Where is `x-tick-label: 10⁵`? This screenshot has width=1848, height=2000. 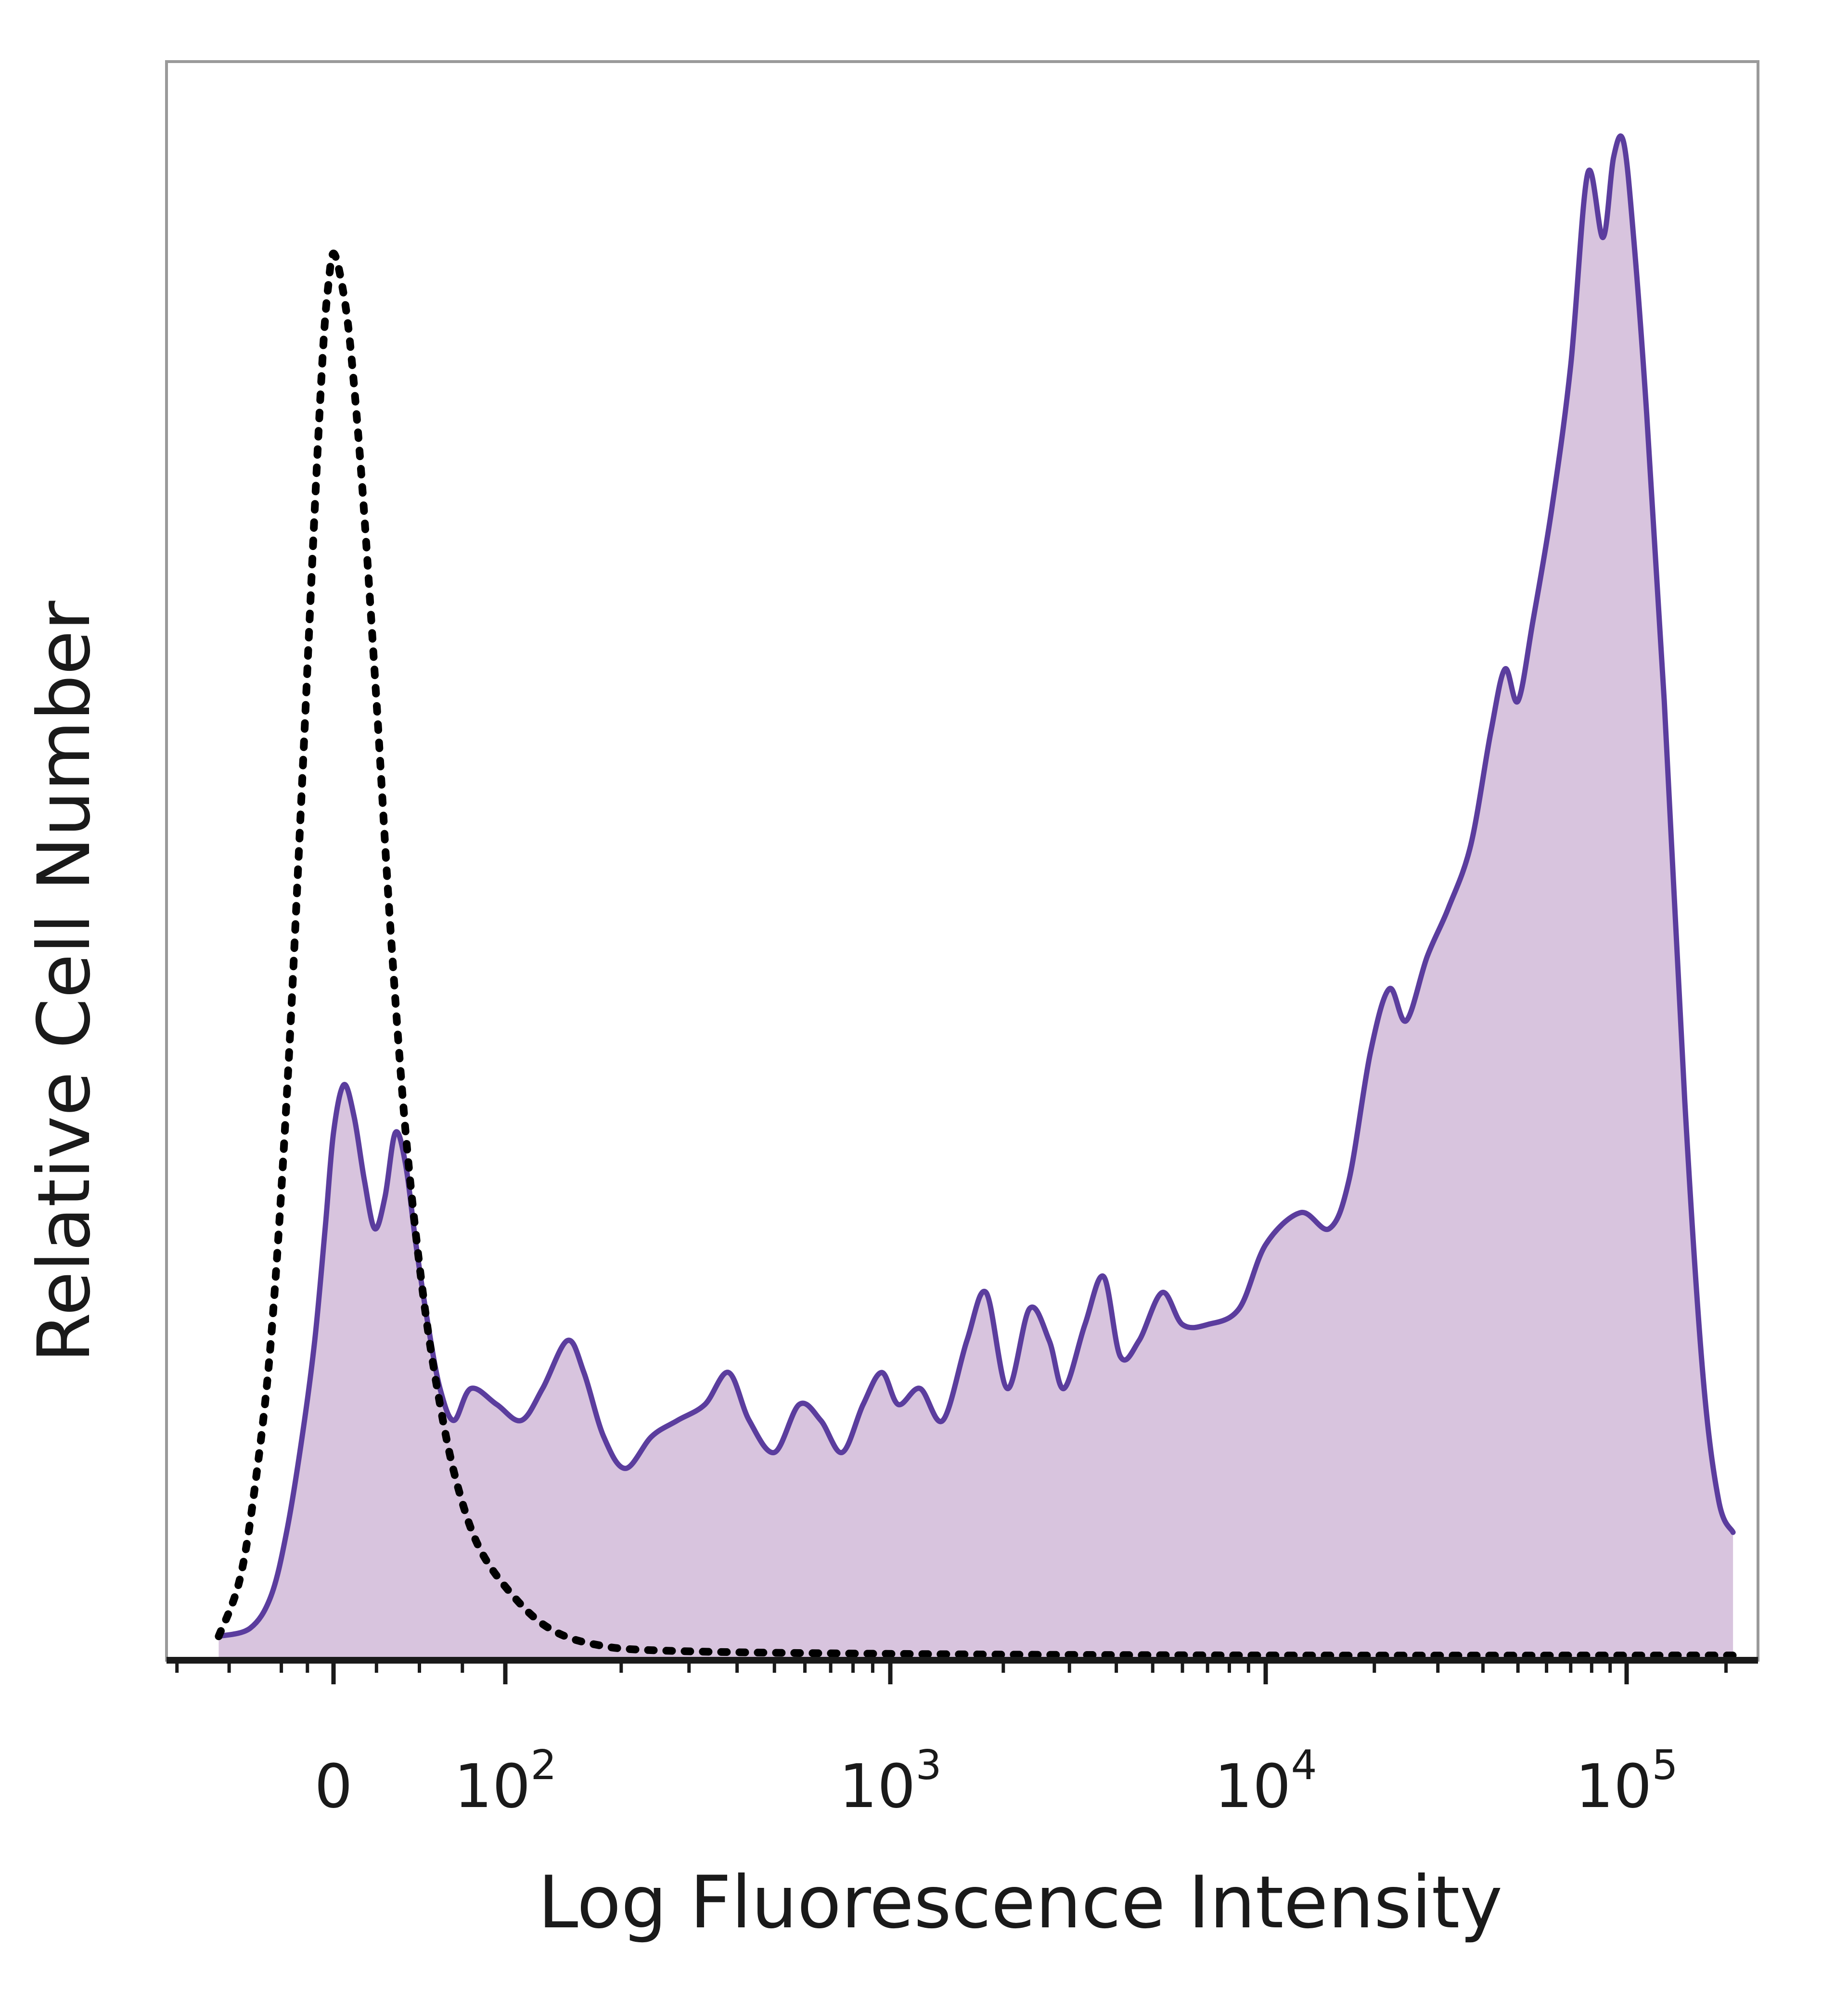 x-tick-label: 10⁵ is located at coordinates (1626, 1781).